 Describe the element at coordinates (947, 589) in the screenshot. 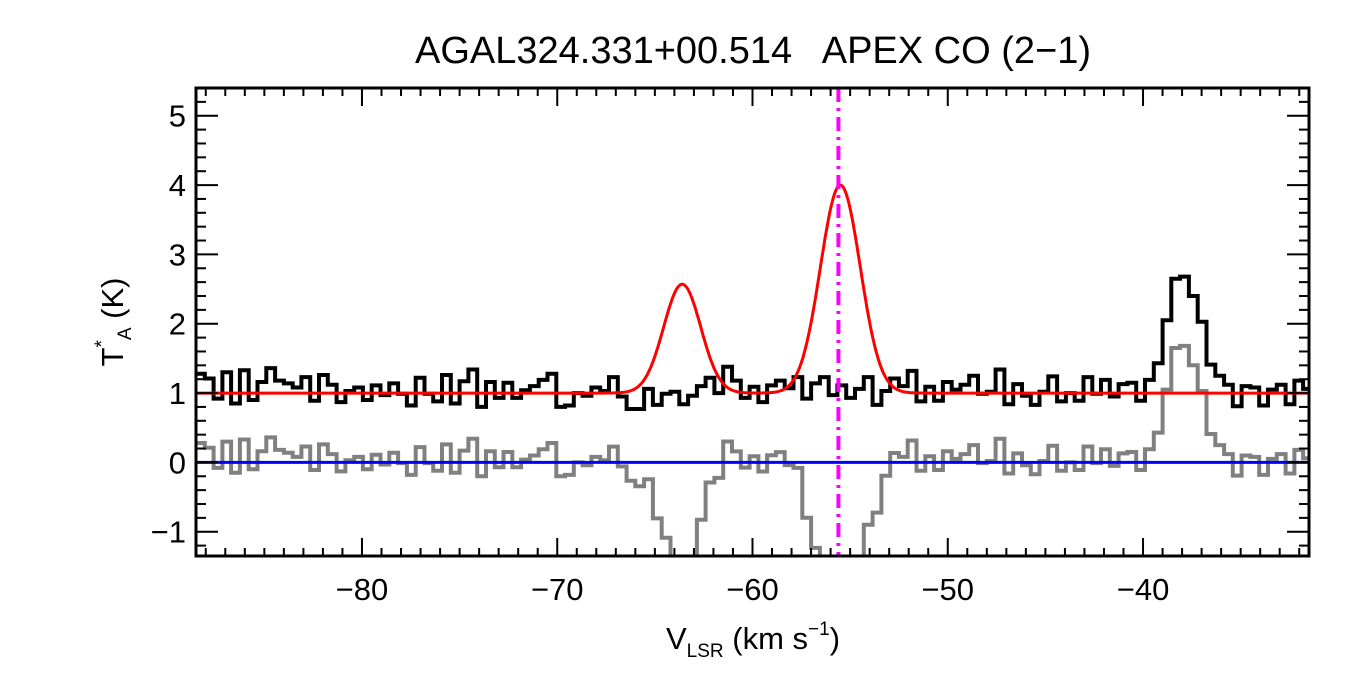

I see `x-tick-label: −50` at that location.